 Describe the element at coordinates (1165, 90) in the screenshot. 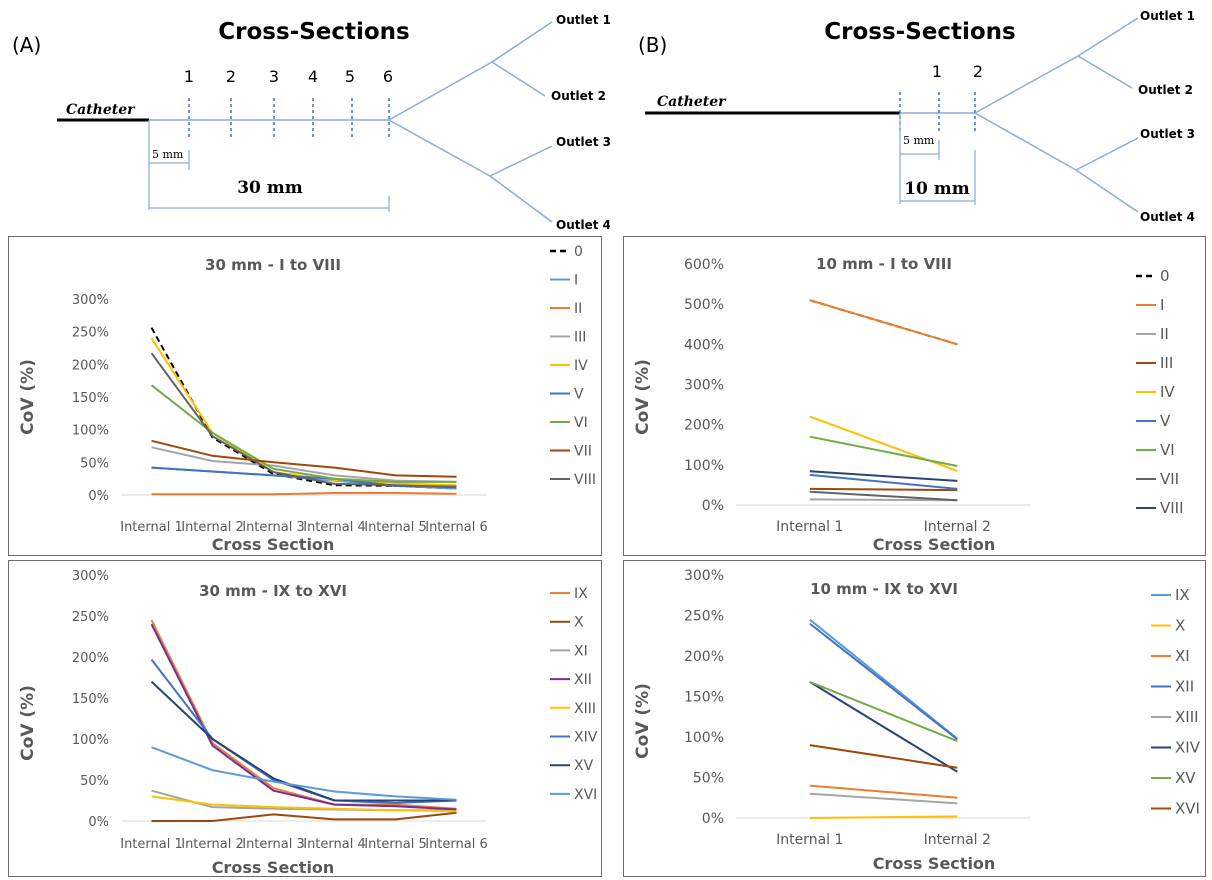

I see `outlet-label-b-2: Outlet 2` at that location.